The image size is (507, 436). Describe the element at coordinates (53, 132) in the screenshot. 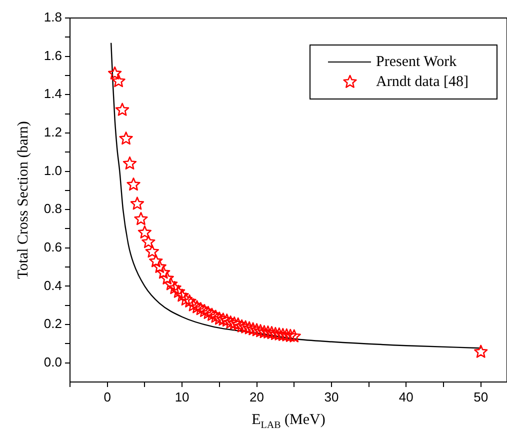

I see `y-tick-label: 1.2` at that location.